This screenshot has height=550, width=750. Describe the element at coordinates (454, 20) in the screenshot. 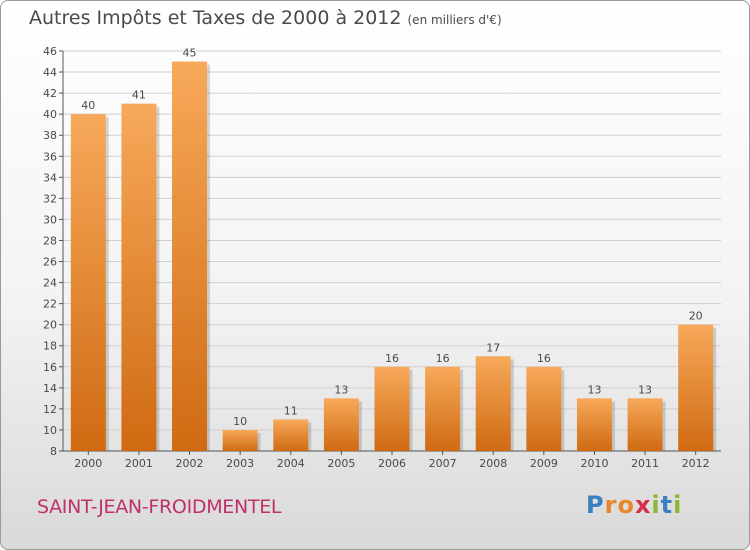

I see `unit-label: (en milliers d'€)` at that location.